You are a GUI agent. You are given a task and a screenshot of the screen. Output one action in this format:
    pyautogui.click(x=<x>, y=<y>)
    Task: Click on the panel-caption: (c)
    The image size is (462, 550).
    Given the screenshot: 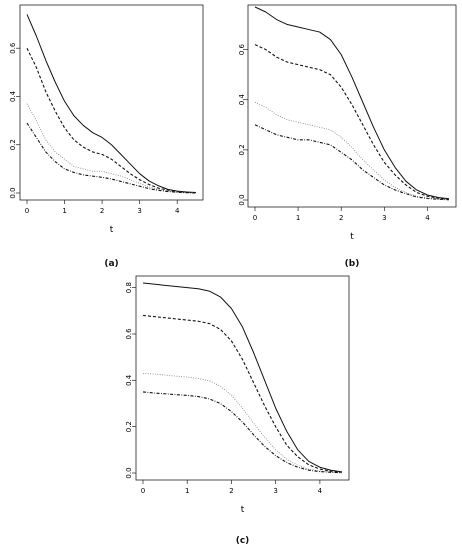 What is the action you would take?
    pyautogui.click(x=243, y=541)
    